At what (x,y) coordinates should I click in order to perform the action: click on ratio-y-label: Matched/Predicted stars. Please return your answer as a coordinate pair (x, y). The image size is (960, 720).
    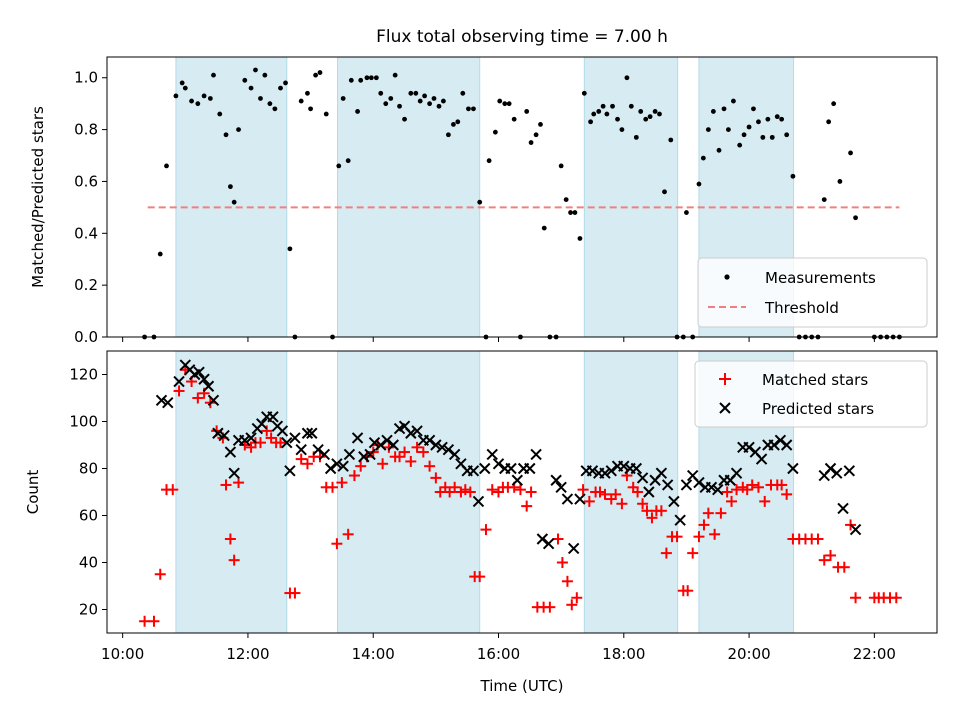
    Looking at the image, I should click on (38, 197).